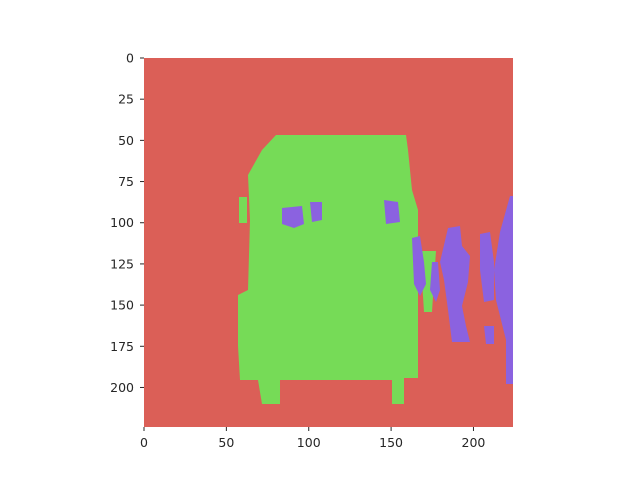 The width and height of the screenshot is (640, 480). What do you see at coordinates (391, 442) in the screenshot?
I see `x-tick-label: 150` at bounding box center [391, 442].